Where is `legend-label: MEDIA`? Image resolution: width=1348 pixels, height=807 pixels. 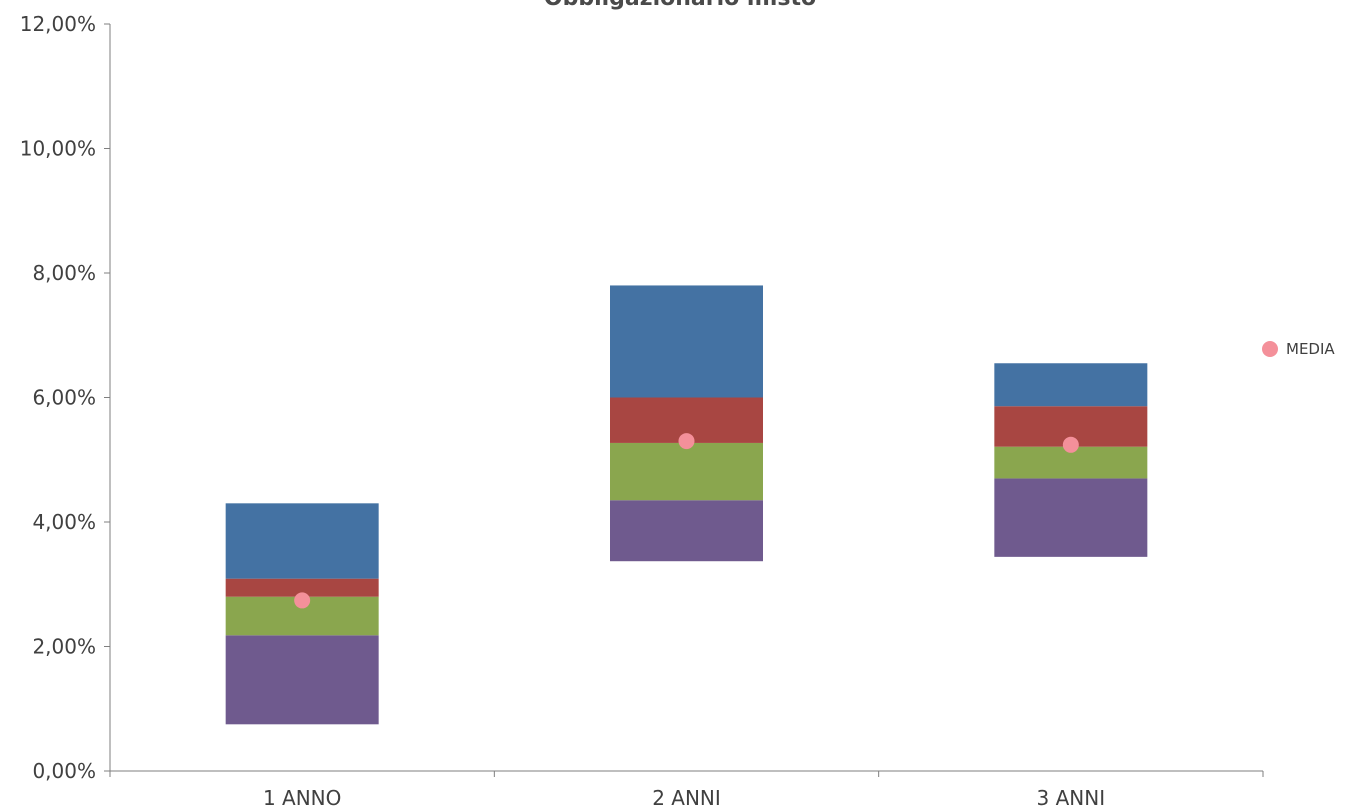
legend-label: MEDIA is located at coordinates (1310, 349).